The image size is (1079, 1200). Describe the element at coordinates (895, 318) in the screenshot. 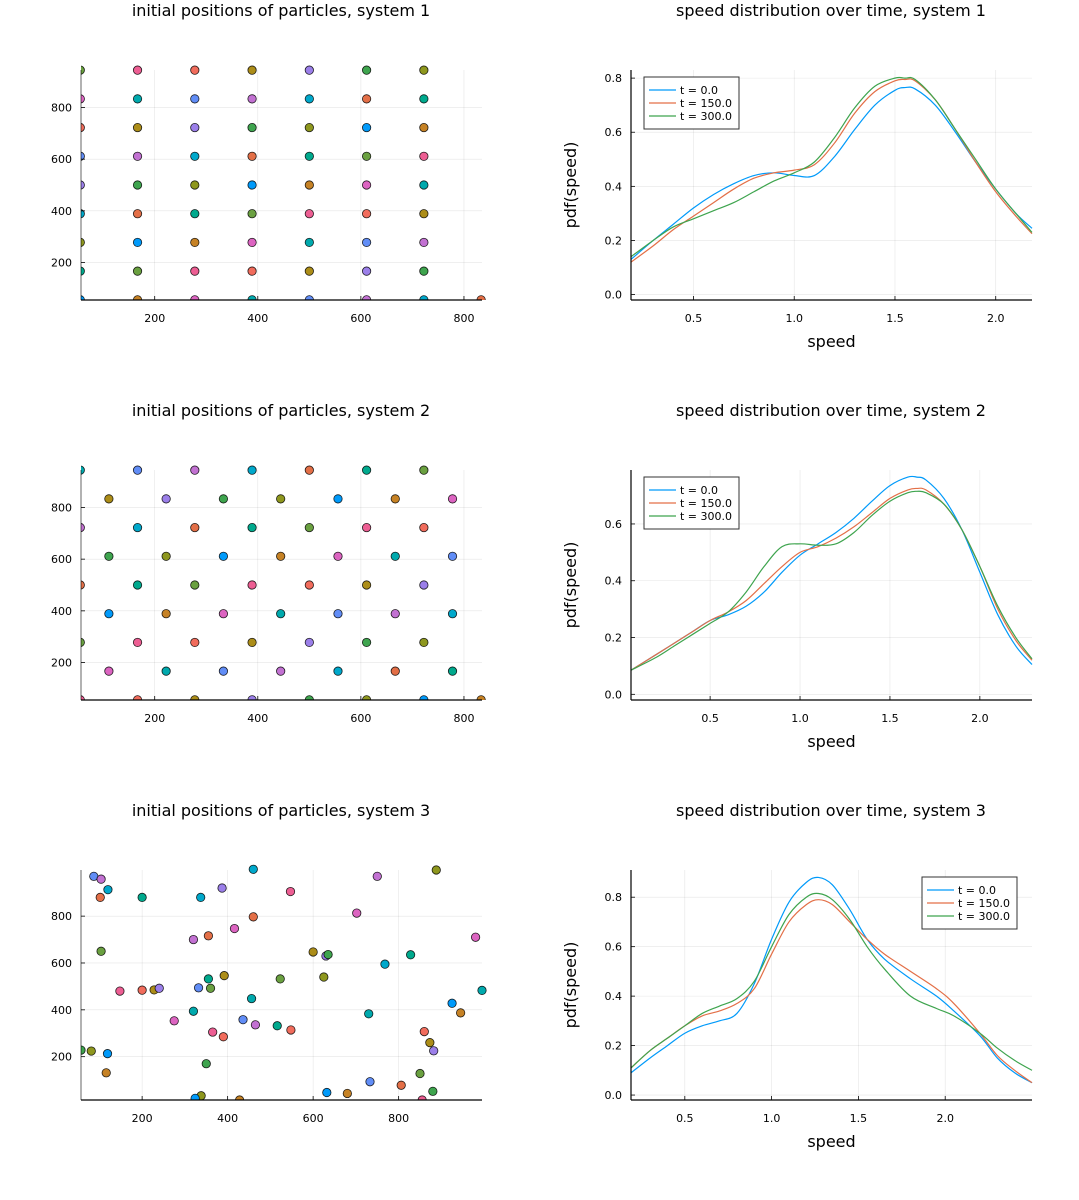

I see `x-tick-label: 1.5` at that location.